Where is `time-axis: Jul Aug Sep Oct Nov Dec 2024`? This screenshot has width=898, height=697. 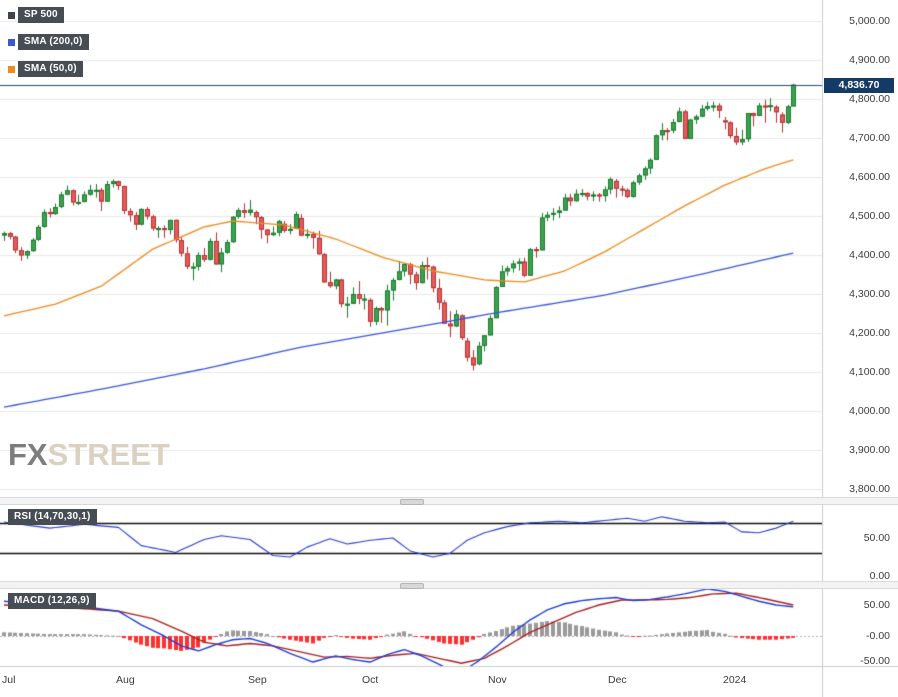
time-axis: Jul Aug Sep Oct Nov Dec 2024 is located at coordinates (411, 681).